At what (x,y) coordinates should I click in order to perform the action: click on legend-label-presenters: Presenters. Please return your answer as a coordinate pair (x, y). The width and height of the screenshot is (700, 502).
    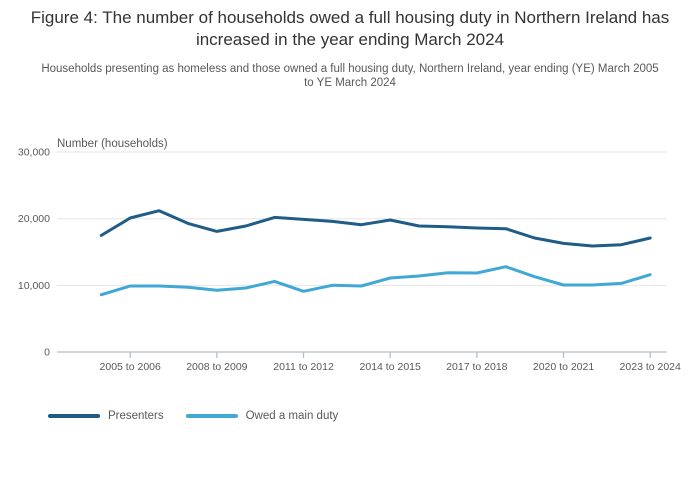
    Looking at the image, I should click on (136, 416).